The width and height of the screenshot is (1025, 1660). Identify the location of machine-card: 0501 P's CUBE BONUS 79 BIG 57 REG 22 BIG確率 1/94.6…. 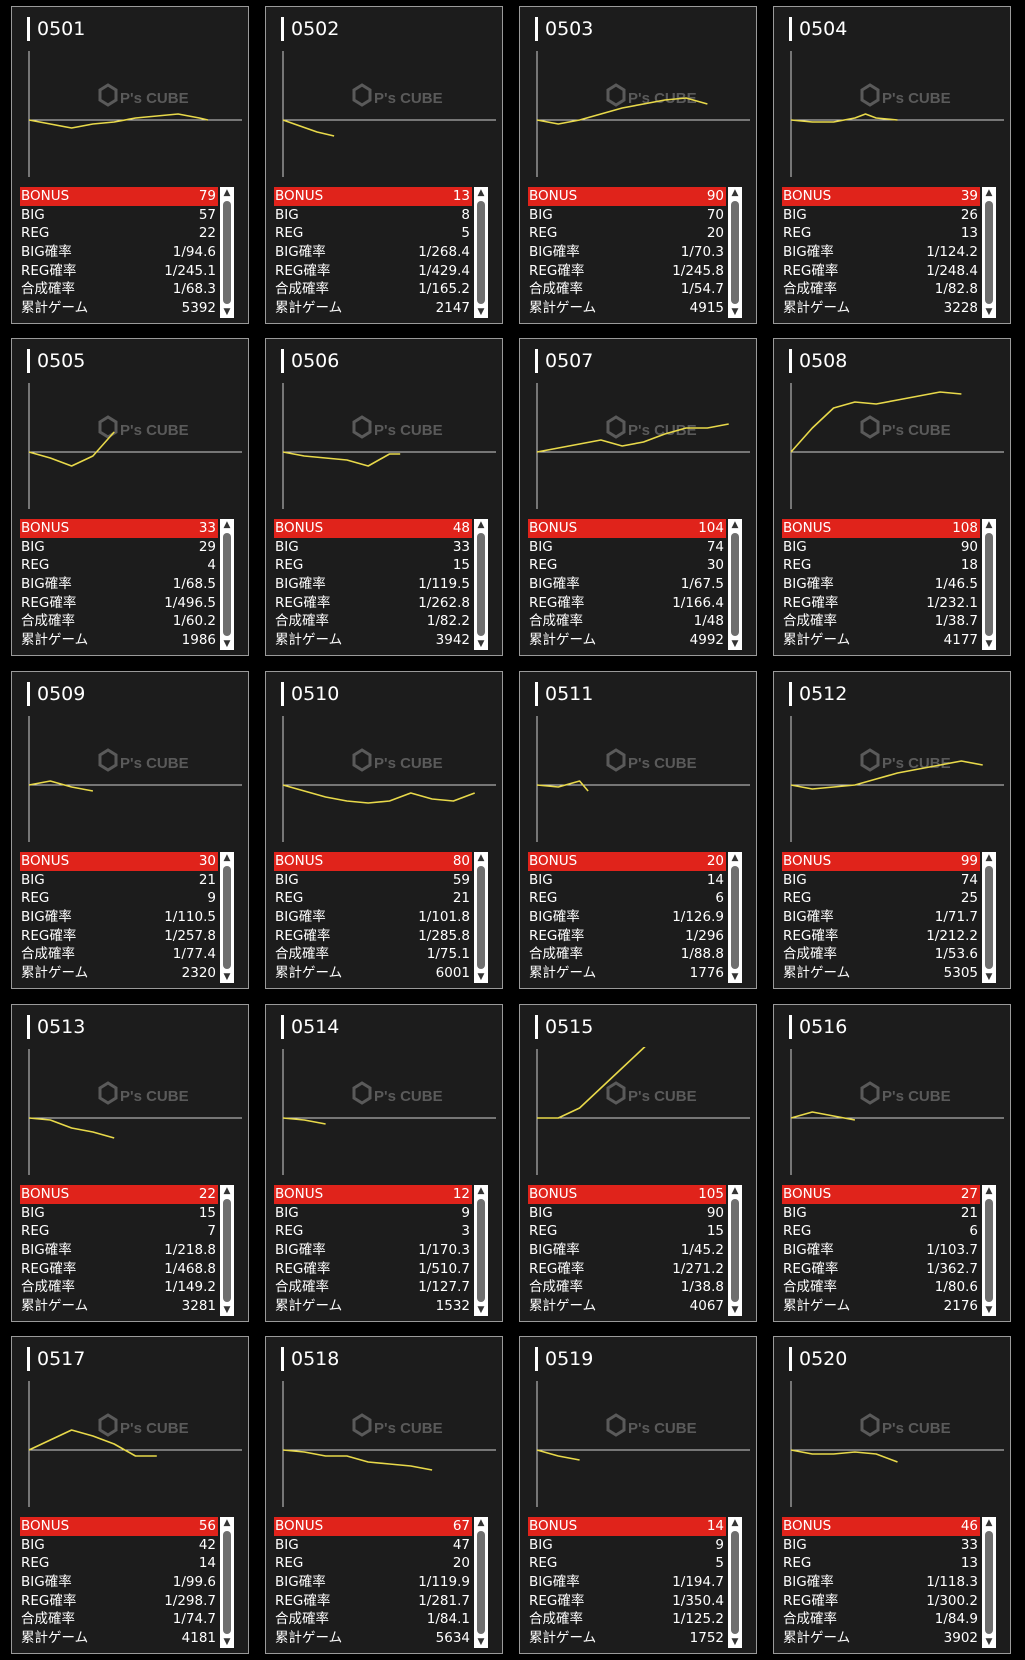
(130, 165).